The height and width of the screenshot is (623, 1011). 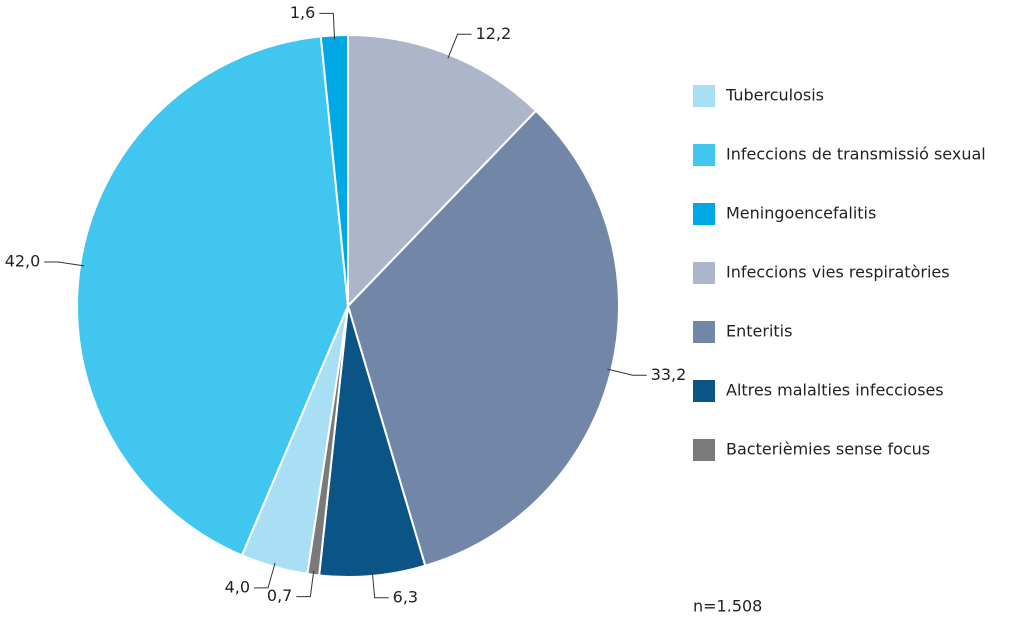 What do you see at coordinates (856, 154) in the screenshot?
I see `legend-label: Infeccions de transmissió sexual` at bounding box center [856, 154].